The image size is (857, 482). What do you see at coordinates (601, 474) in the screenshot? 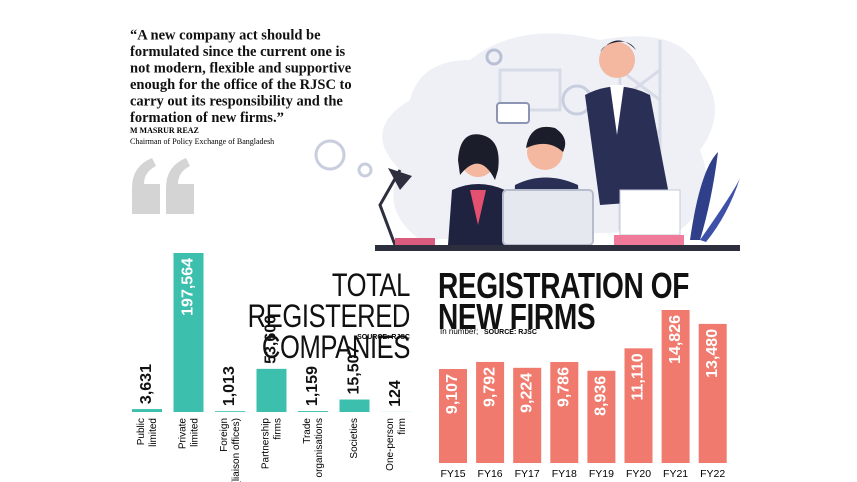
I see `x-tick-label: FY19` at bounding box center [601, 474].